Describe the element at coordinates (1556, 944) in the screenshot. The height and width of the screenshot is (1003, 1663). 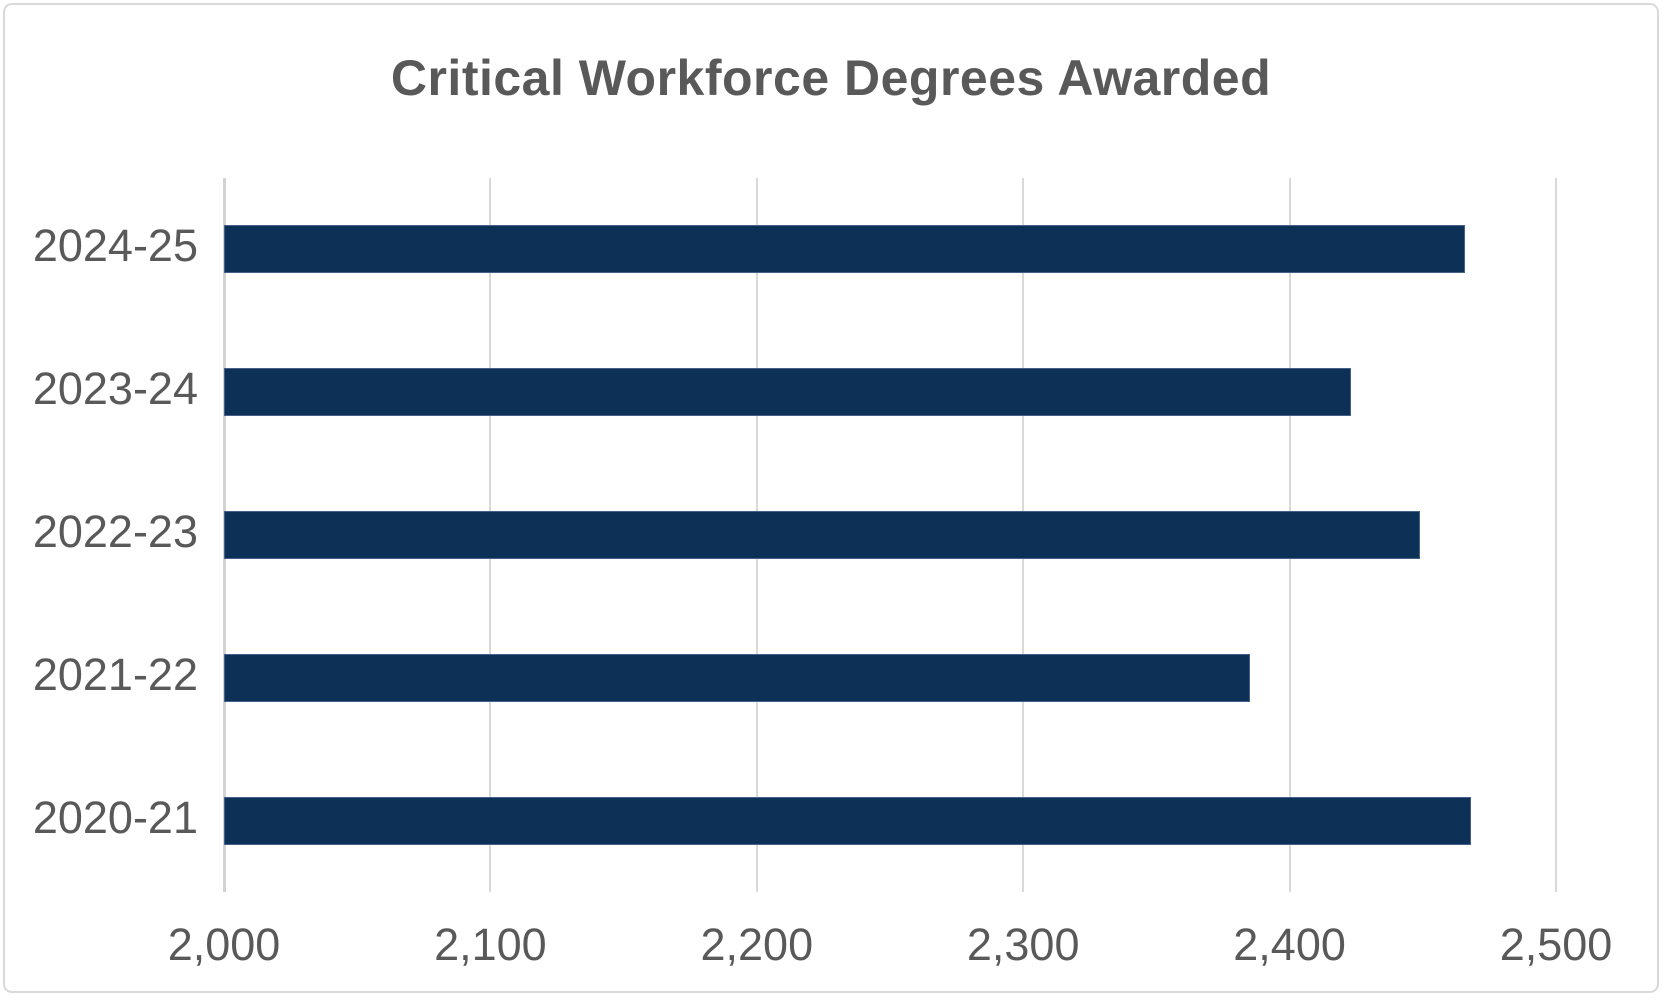
I see `x-axis-label-2500: 2,500` at that location.